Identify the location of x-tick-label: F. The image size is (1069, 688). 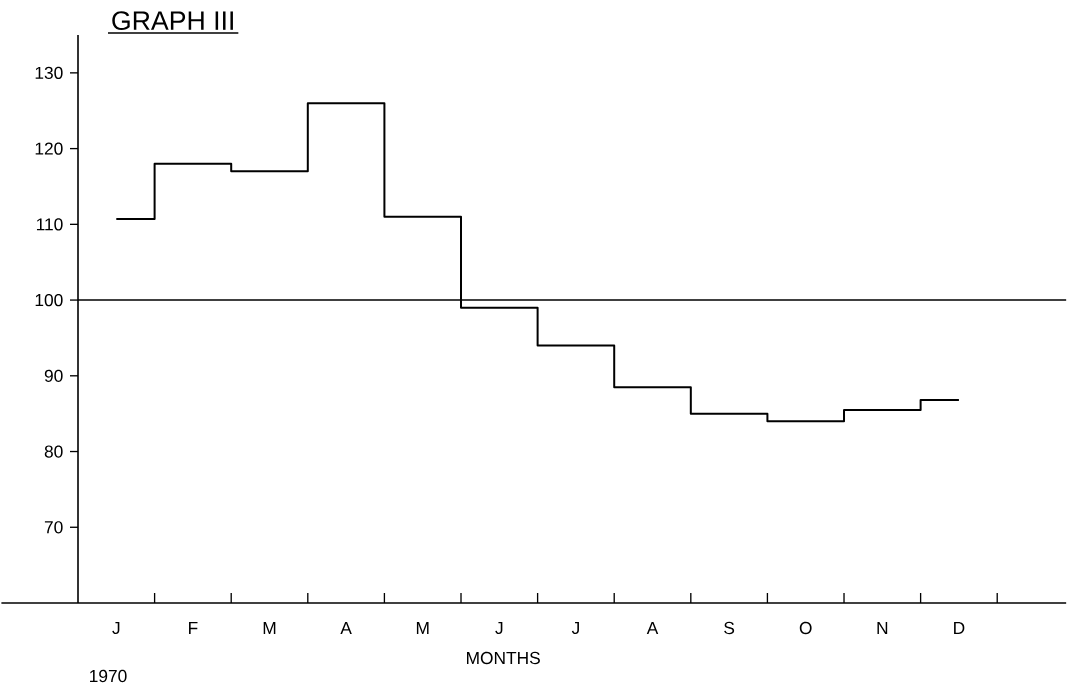
(193, 628).